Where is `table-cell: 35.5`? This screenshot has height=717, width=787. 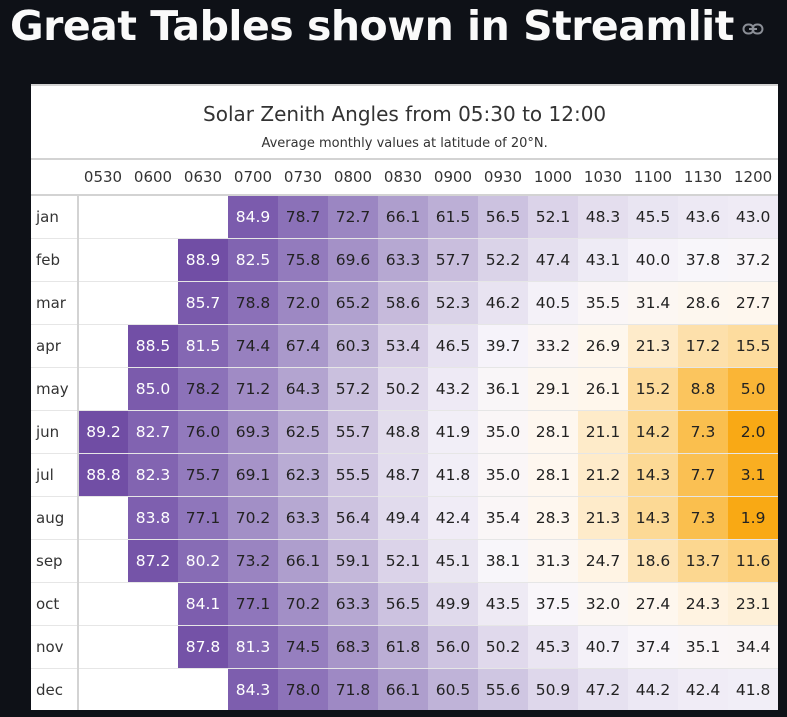
table-cell: 35.5 is located at coordinates (603, 303).